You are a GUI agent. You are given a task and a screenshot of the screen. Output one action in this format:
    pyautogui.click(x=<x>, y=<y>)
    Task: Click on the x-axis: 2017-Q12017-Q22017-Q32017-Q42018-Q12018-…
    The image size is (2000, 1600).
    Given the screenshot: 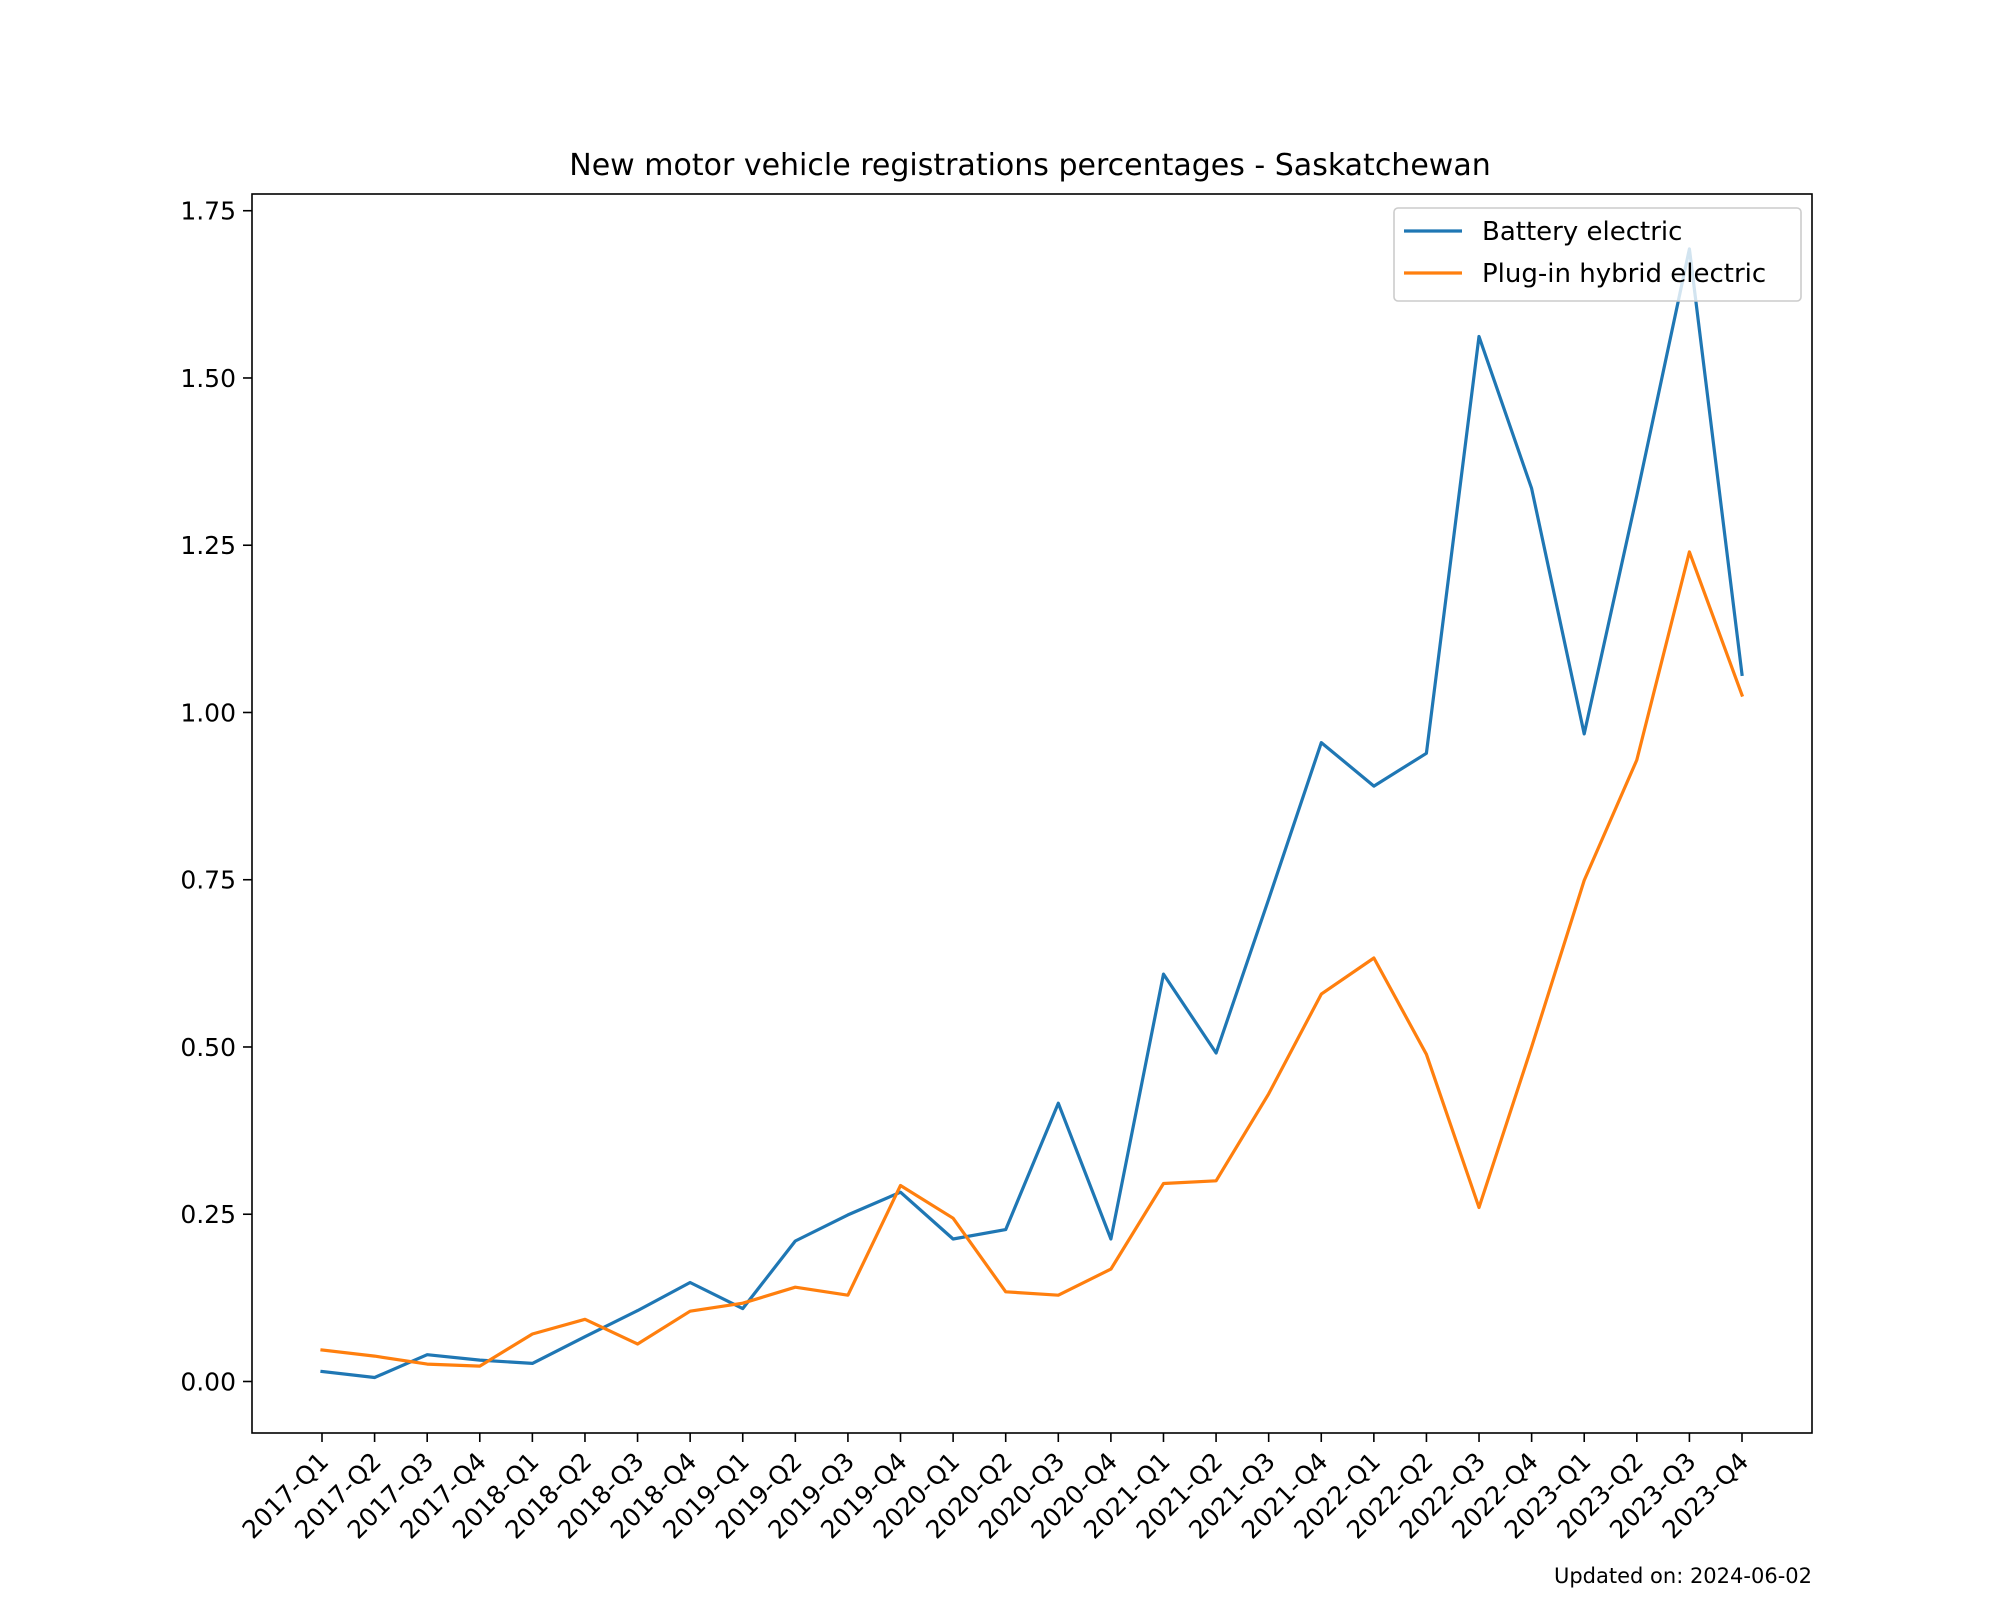 What is the action you would take?
    pyautogui.click(x=995, y=1488)
    